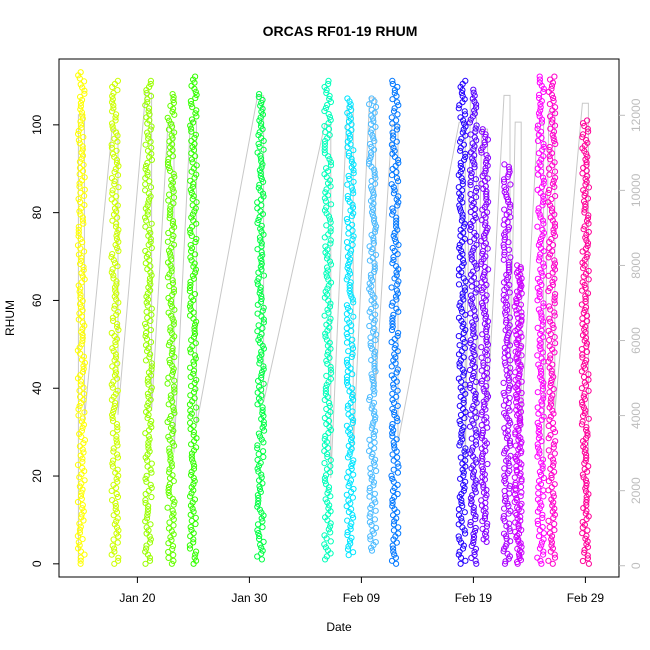  What do you see at coordinates (636, 490) in the screenshot?
I see `secondary-y-tick-label: 2000` at bounding box center [636, 490].